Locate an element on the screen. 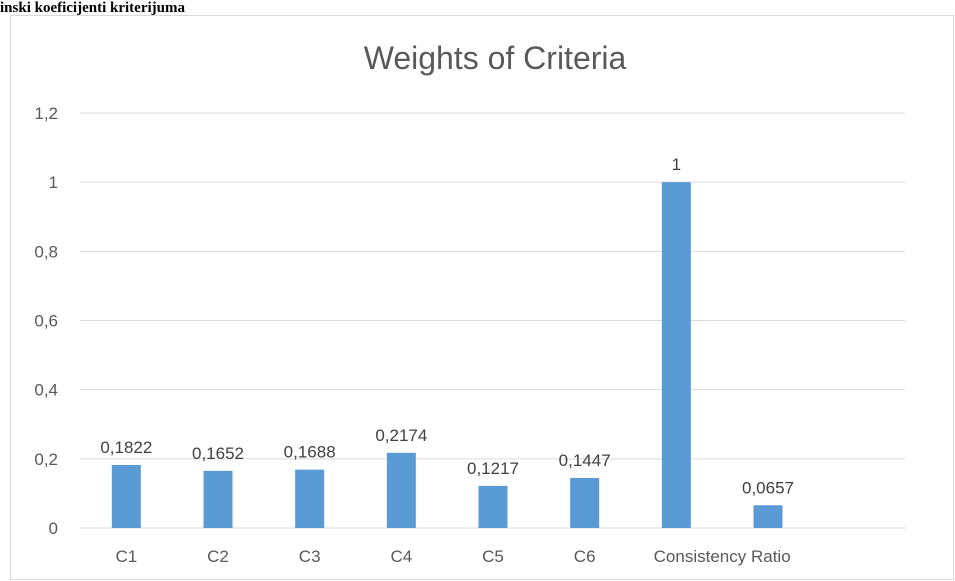 This screenshot has height=581, width=955. y-tick-label: 0,2 is located at coordinates (46, 459).